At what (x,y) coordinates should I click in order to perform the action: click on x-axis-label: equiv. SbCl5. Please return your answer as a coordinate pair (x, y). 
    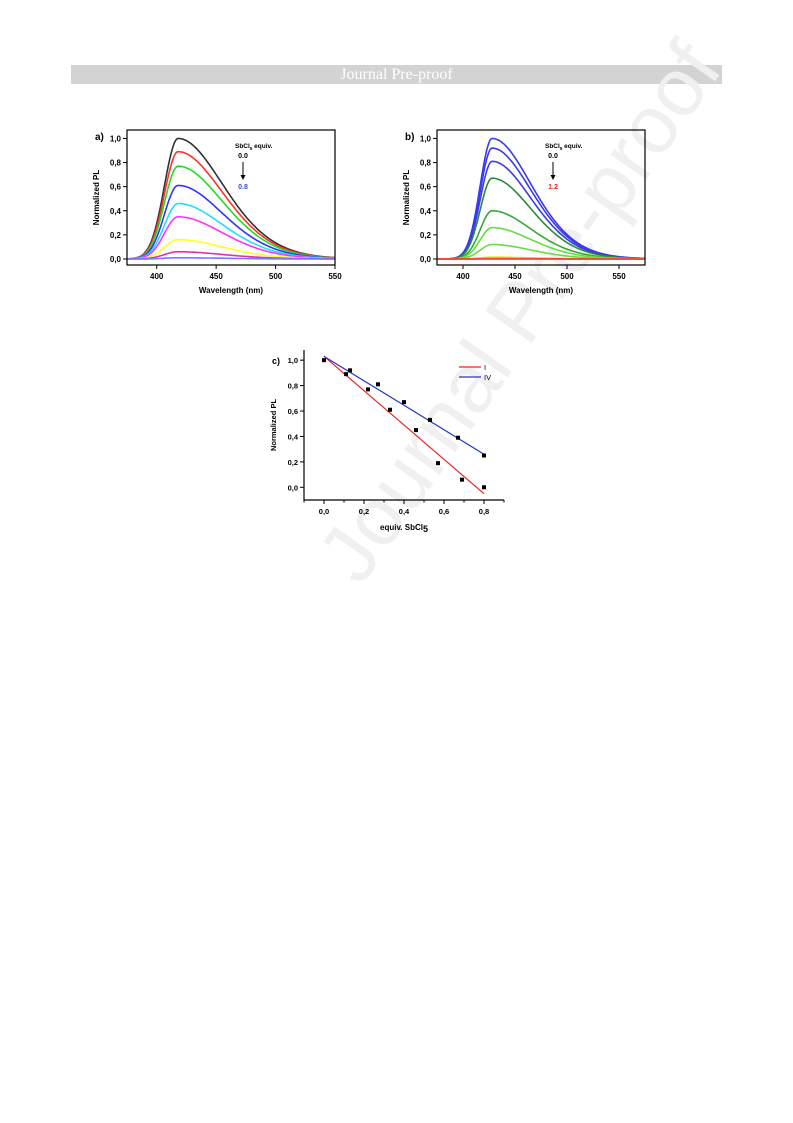
    Looking at the image, I should click on (404, 528).